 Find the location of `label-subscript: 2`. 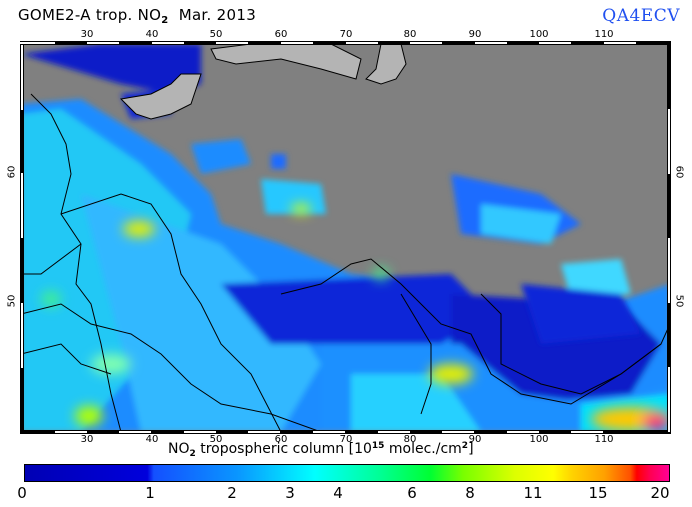

label-subscript: 2 is located at coordinates (192, 454).